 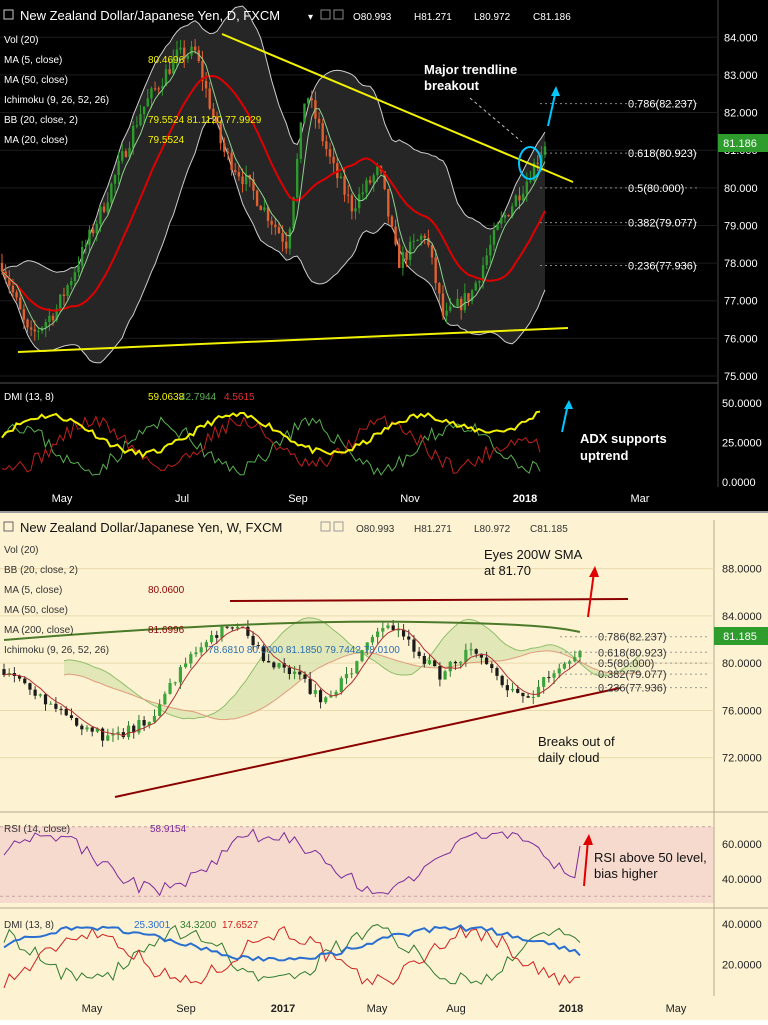 I want to click on daily-y-tick: 83.000, so click(x=741, y=76).